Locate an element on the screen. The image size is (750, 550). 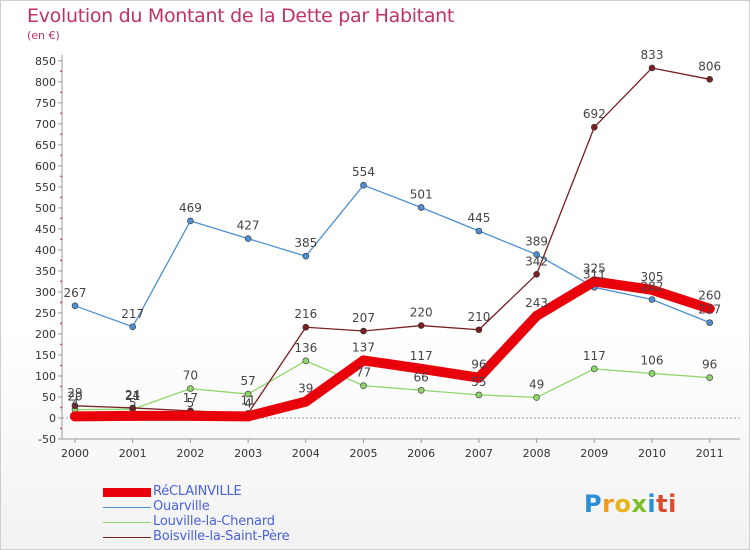
y-tick-label: 250 is located at coordinates (45, 313).